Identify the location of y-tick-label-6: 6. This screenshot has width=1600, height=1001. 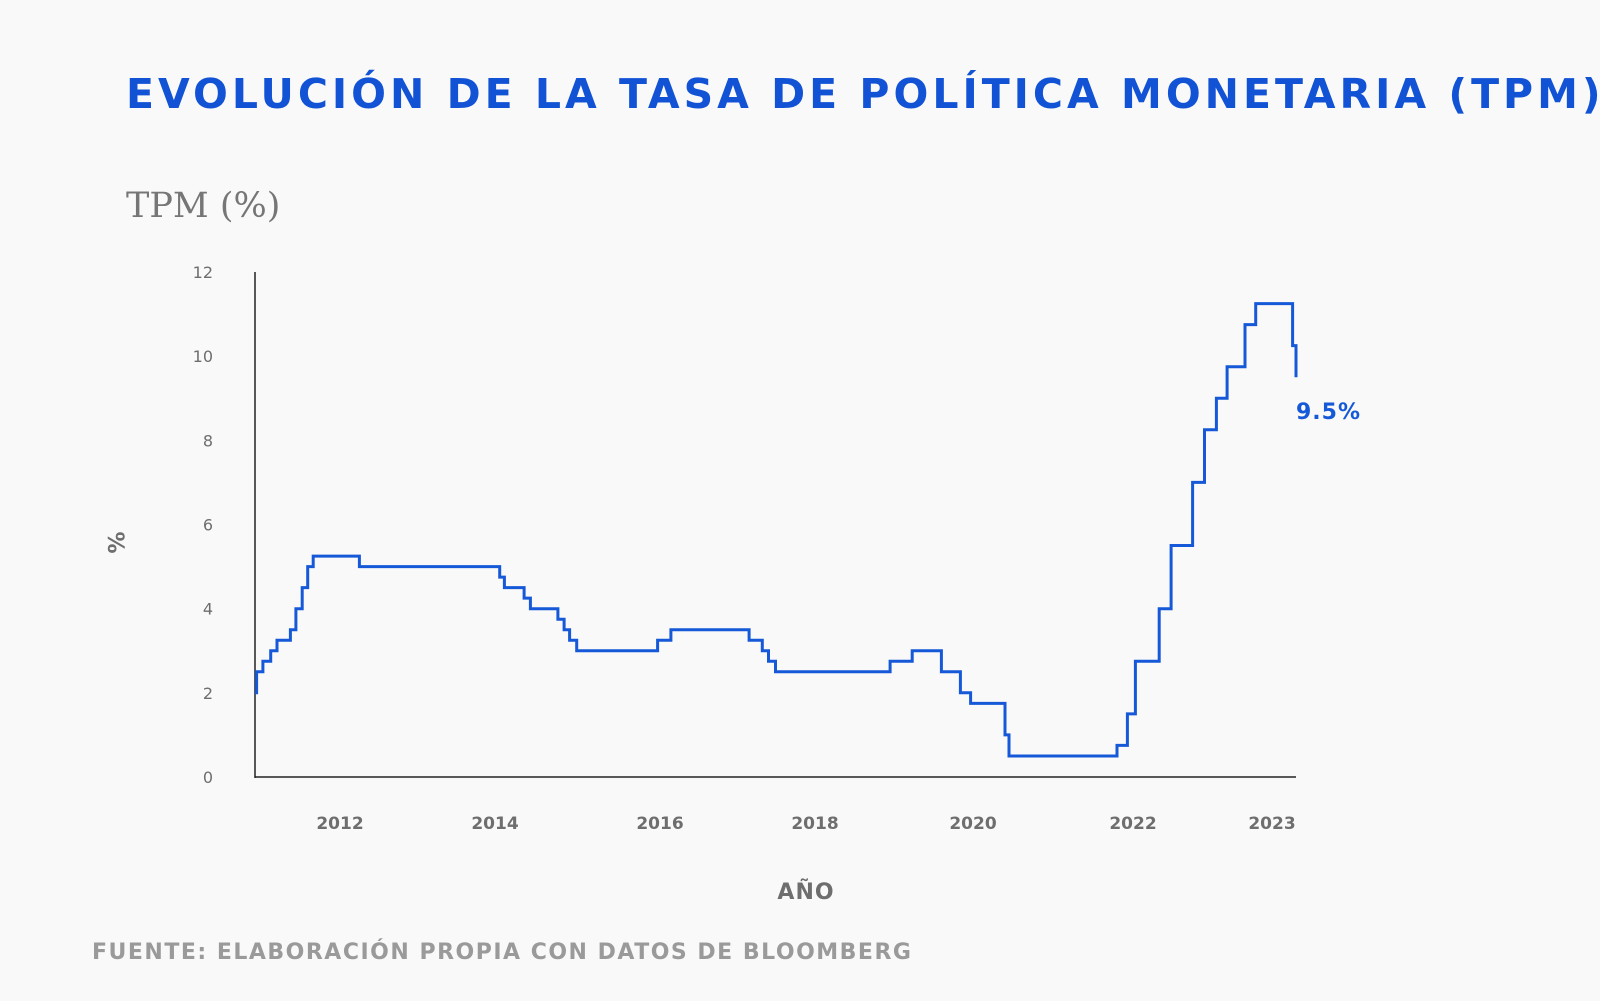
(208, 525).